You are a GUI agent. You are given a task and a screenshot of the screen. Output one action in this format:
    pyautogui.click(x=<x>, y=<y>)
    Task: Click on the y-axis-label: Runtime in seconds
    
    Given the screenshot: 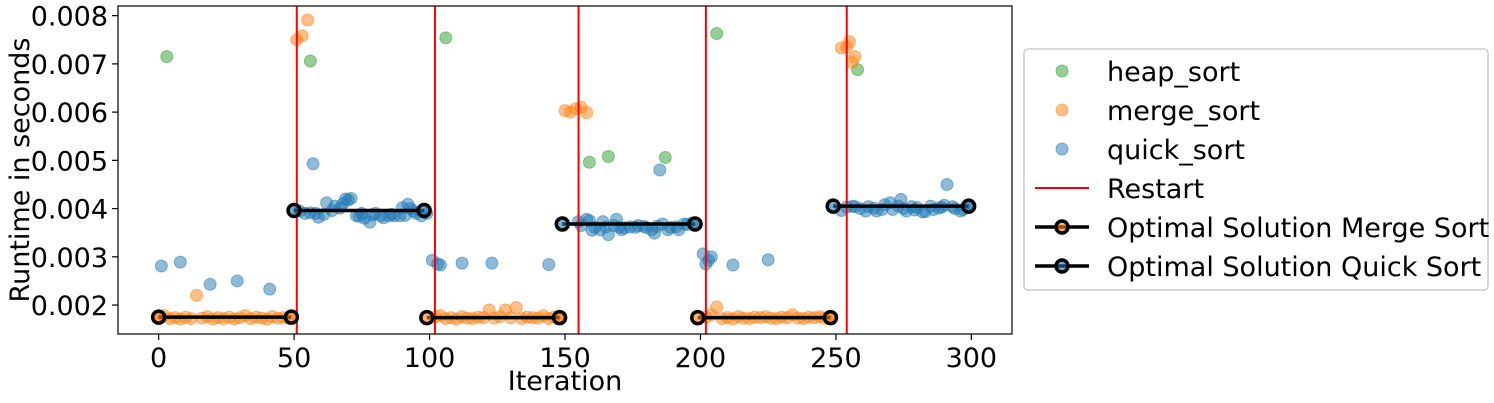 What is the action you would take?
    pyautogui.click(x=20, y=170)
    